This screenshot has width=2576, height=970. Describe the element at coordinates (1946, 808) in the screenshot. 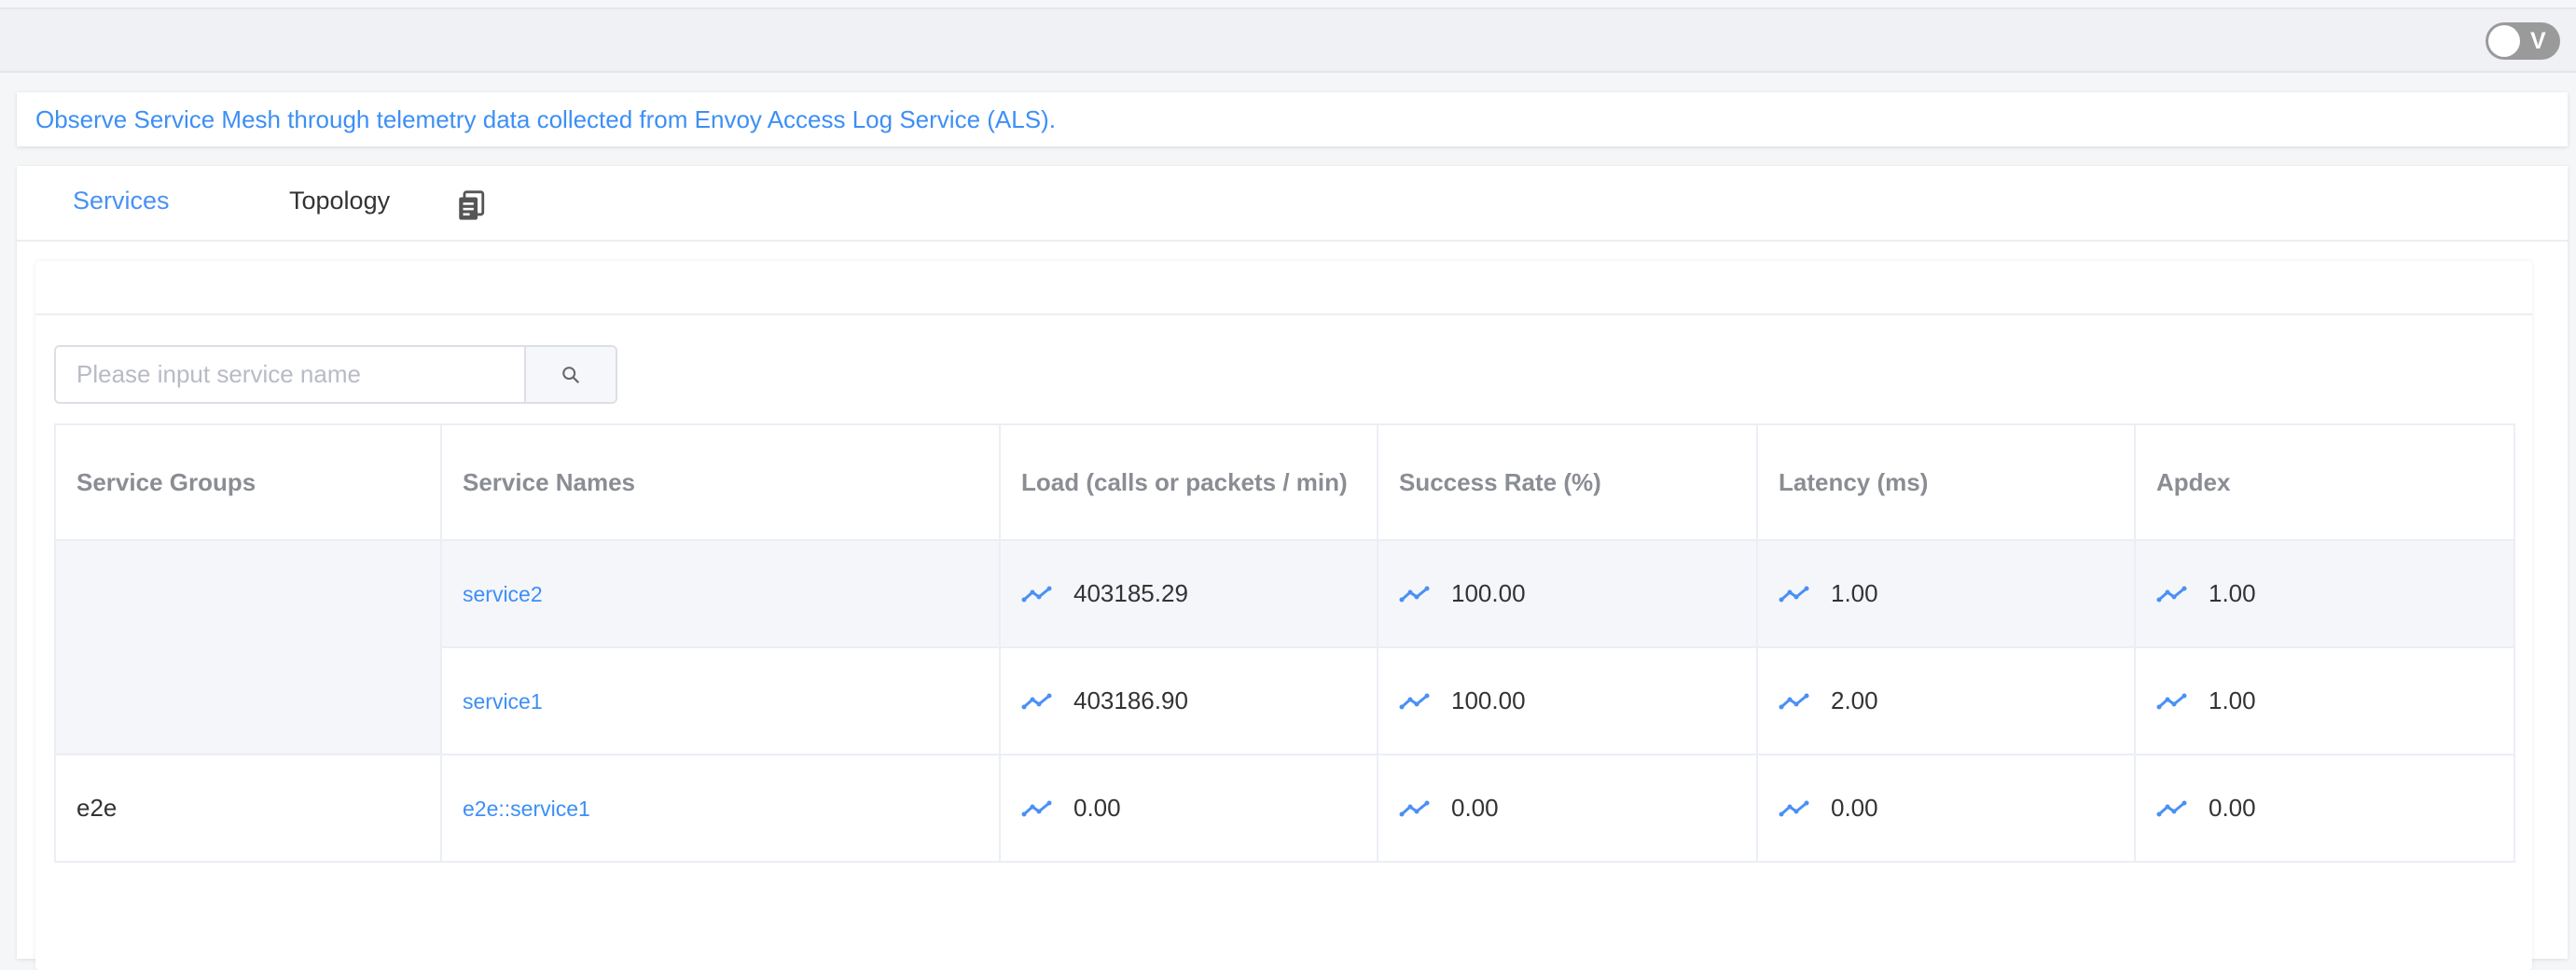

I see `metric-latency-cell: 0.00` at that location.